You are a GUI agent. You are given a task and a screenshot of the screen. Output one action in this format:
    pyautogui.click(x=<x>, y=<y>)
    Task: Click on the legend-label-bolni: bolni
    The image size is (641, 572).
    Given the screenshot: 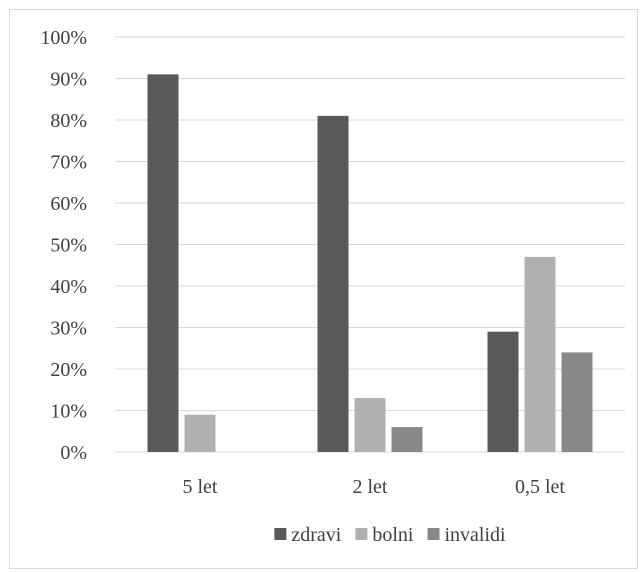 What is the action you would take?
    pyautogui.click(x=393, y=535)
    